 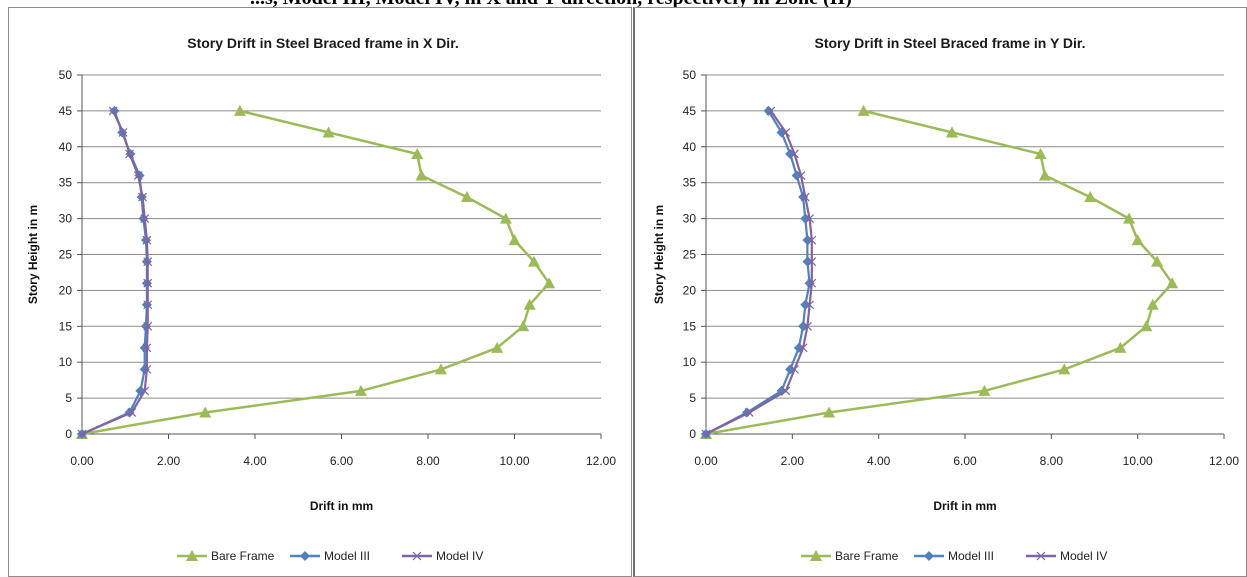 I want to click on chart2-ytick-30: 30, so click(x=690, y=219).